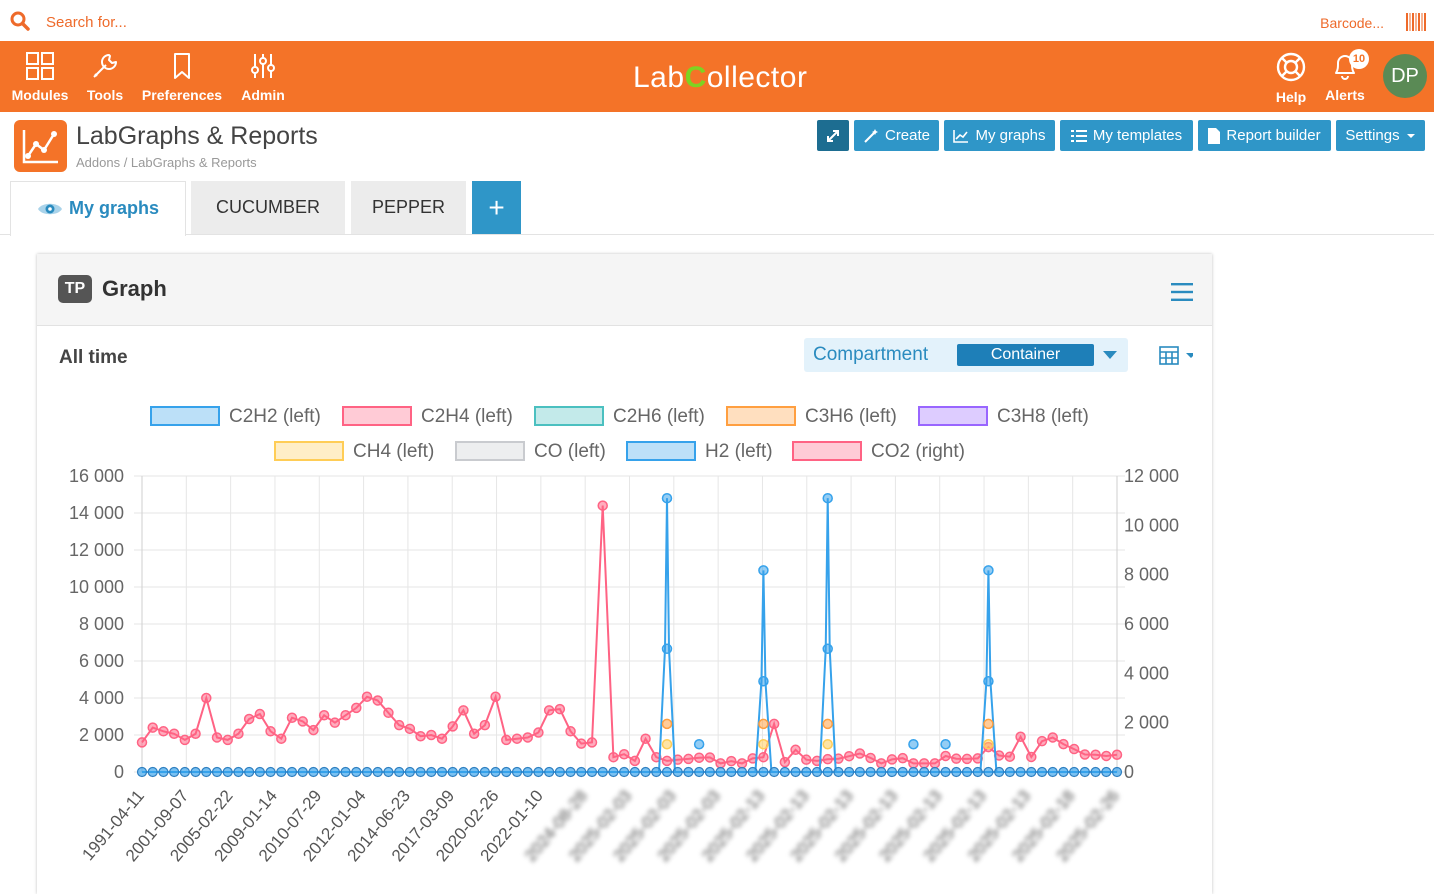  I want to click on nav-preferences: Preferences, so click(182, 77).